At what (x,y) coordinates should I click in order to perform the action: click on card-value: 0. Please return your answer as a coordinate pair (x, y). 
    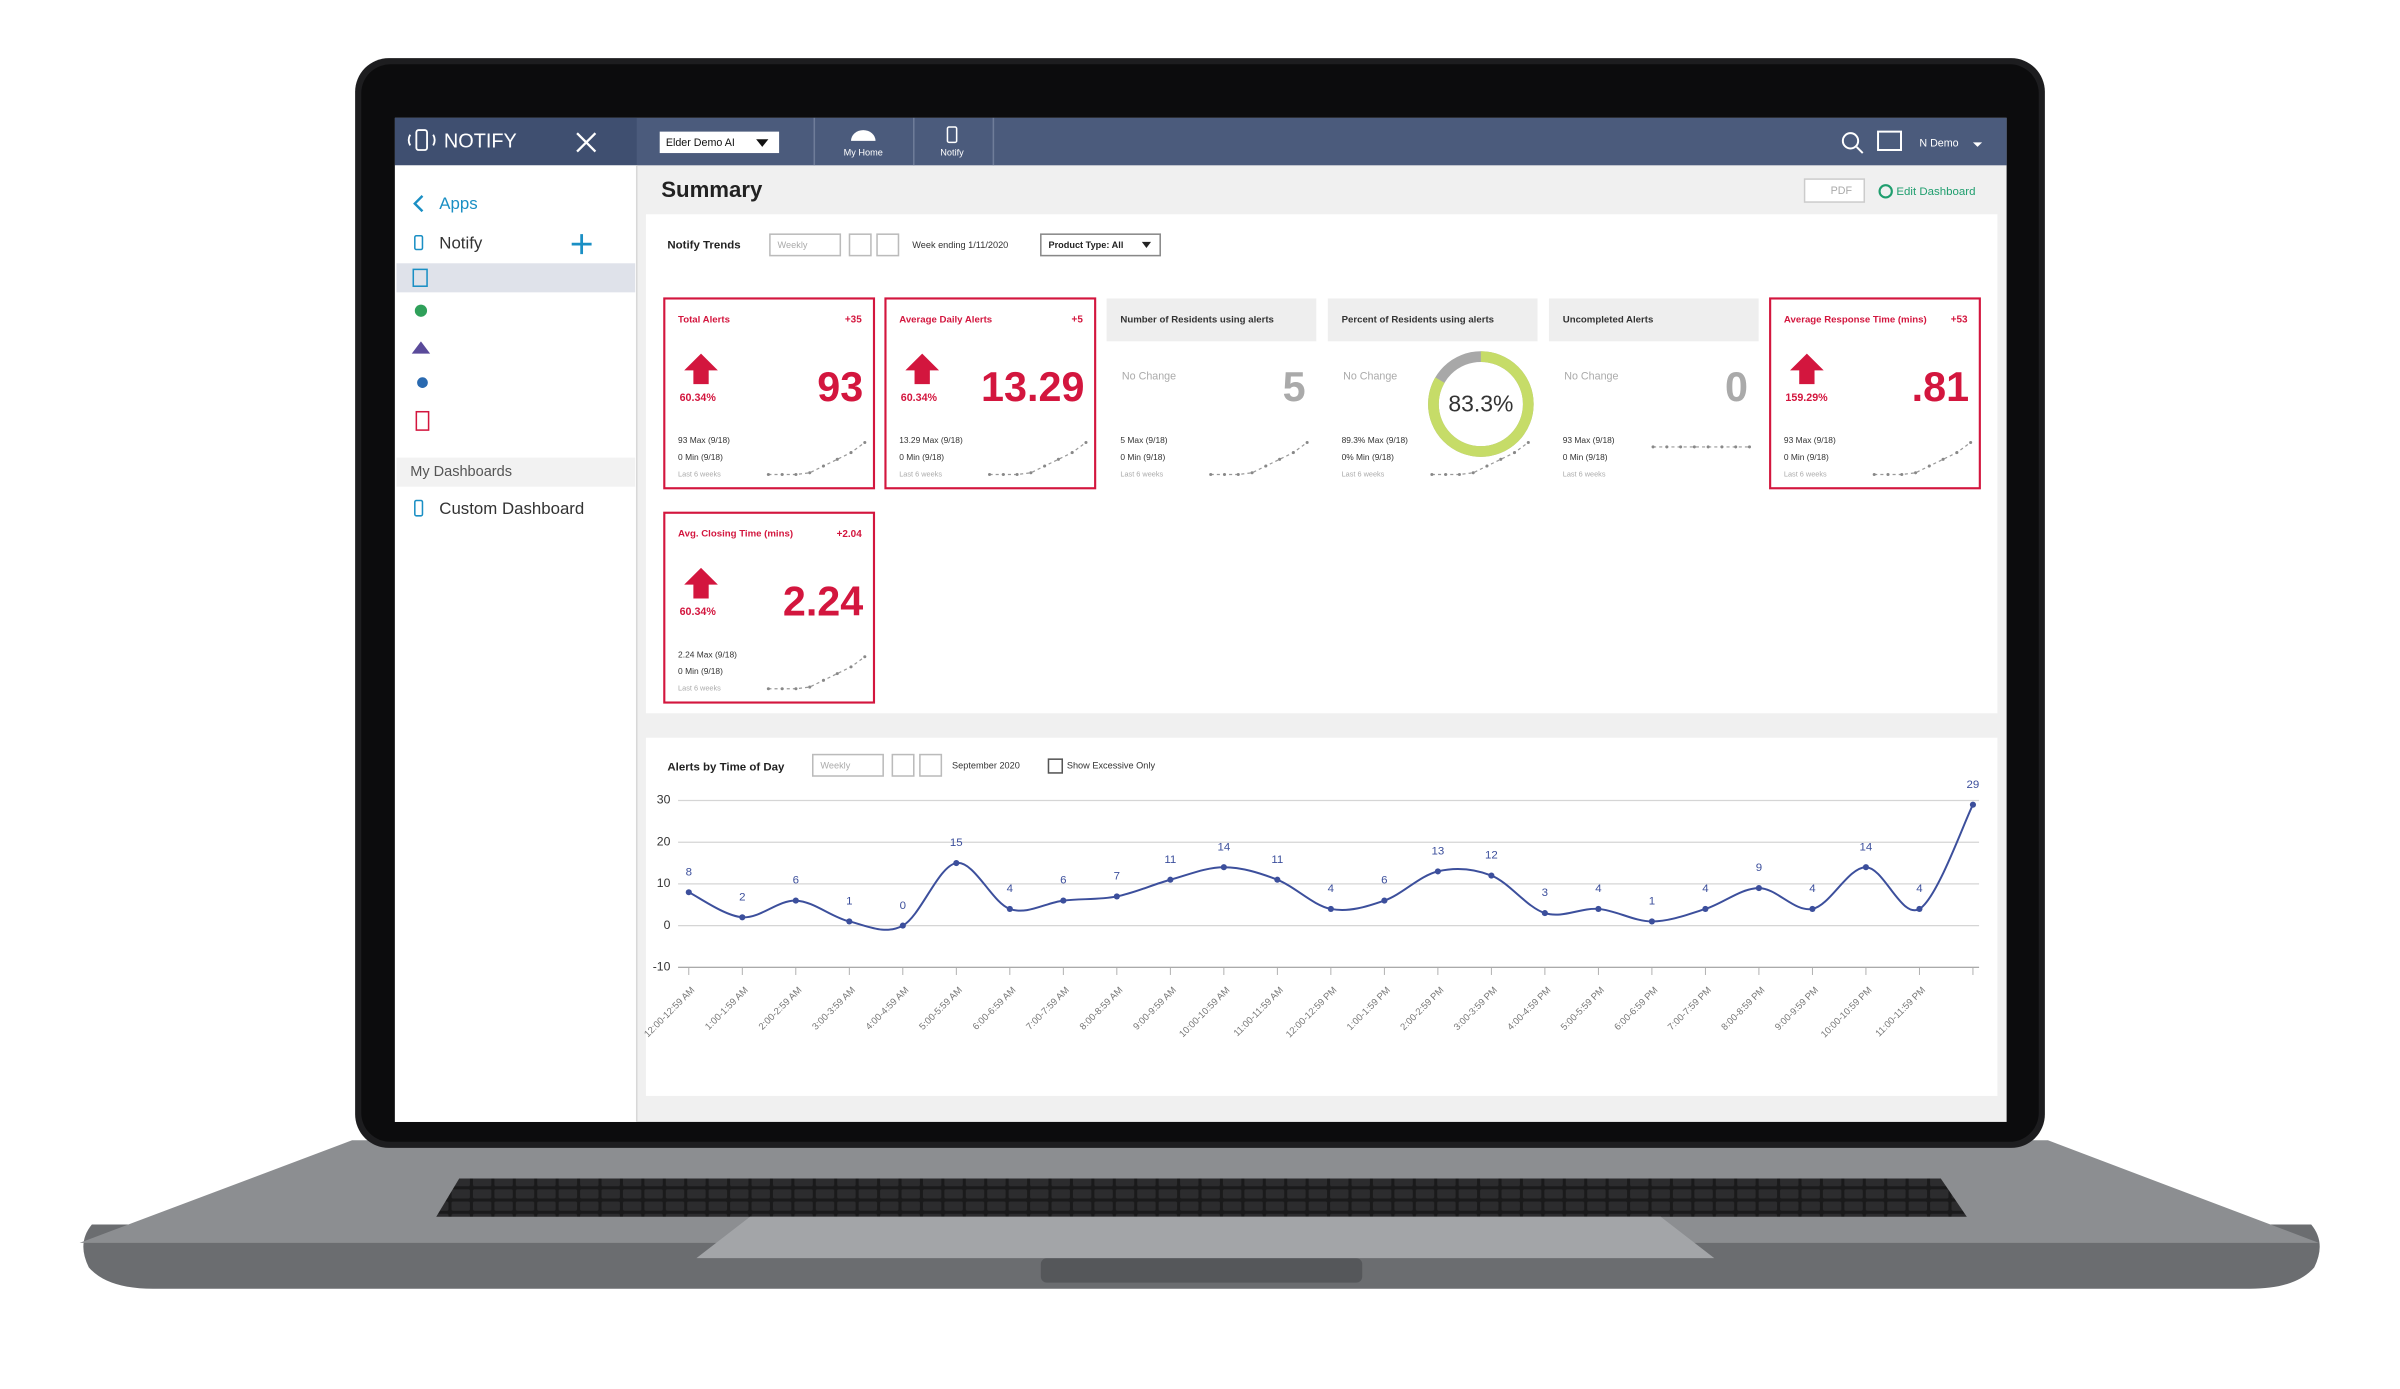
    Looking at the image, I should click on (1736, 387).